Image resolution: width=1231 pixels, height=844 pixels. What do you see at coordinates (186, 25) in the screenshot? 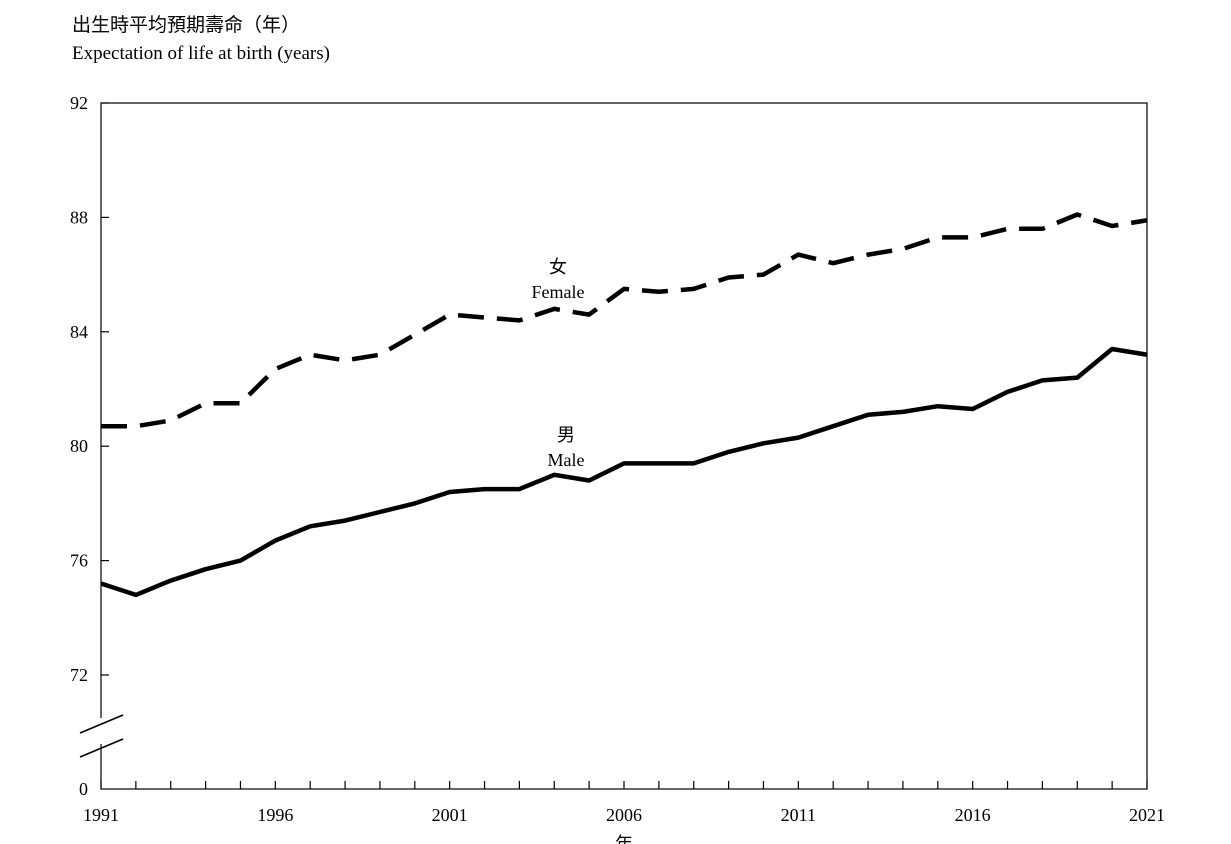
I see `y-axis-title-chinese: 出生時平均預期壽命（年）` at bounding box center [186, 25].